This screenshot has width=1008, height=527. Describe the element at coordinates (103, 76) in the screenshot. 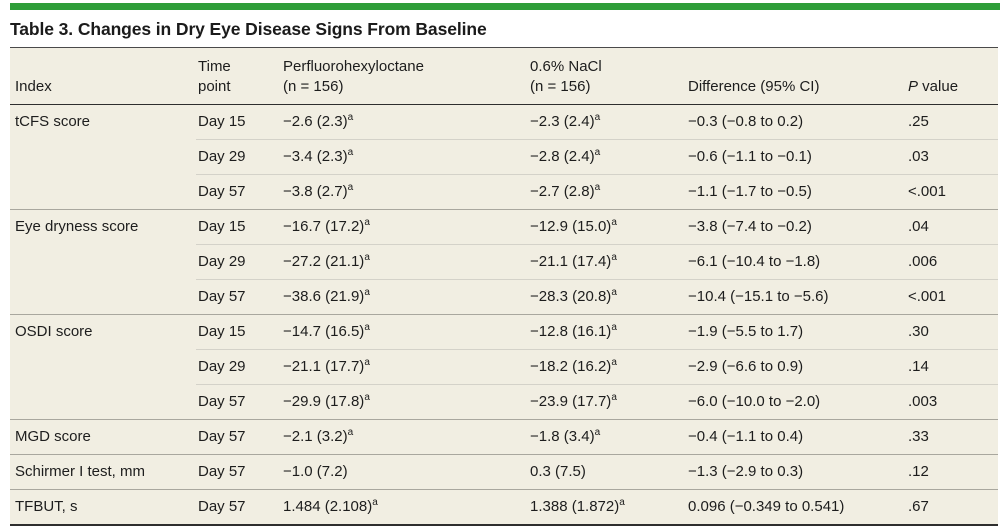

I see `col-header-index: Index` at that location.